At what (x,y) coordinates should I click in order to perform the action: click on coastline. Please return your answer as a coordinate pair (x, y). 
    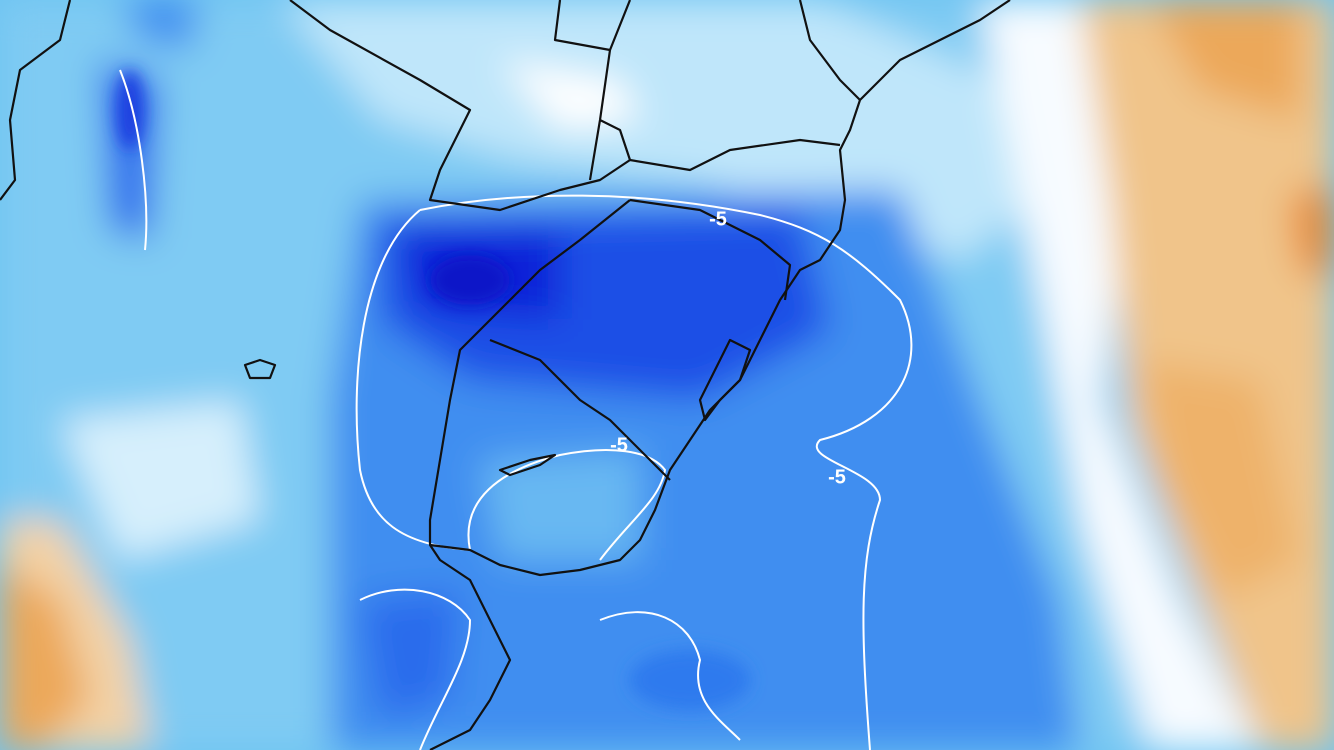
    Looking at the image, I should click on (935, 50).